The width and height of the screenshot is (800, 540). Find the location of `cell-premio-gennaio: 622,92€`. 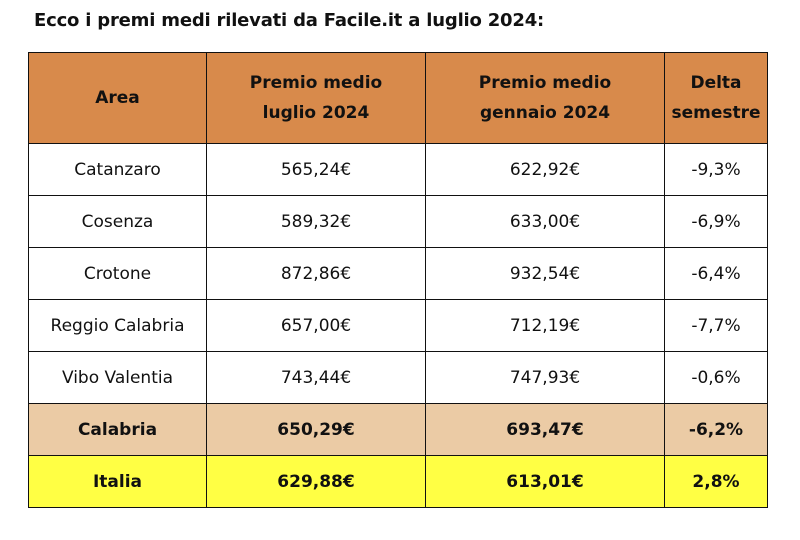

cell-premio-gennaio: 622,92€ is located at coordinates (545, 169).